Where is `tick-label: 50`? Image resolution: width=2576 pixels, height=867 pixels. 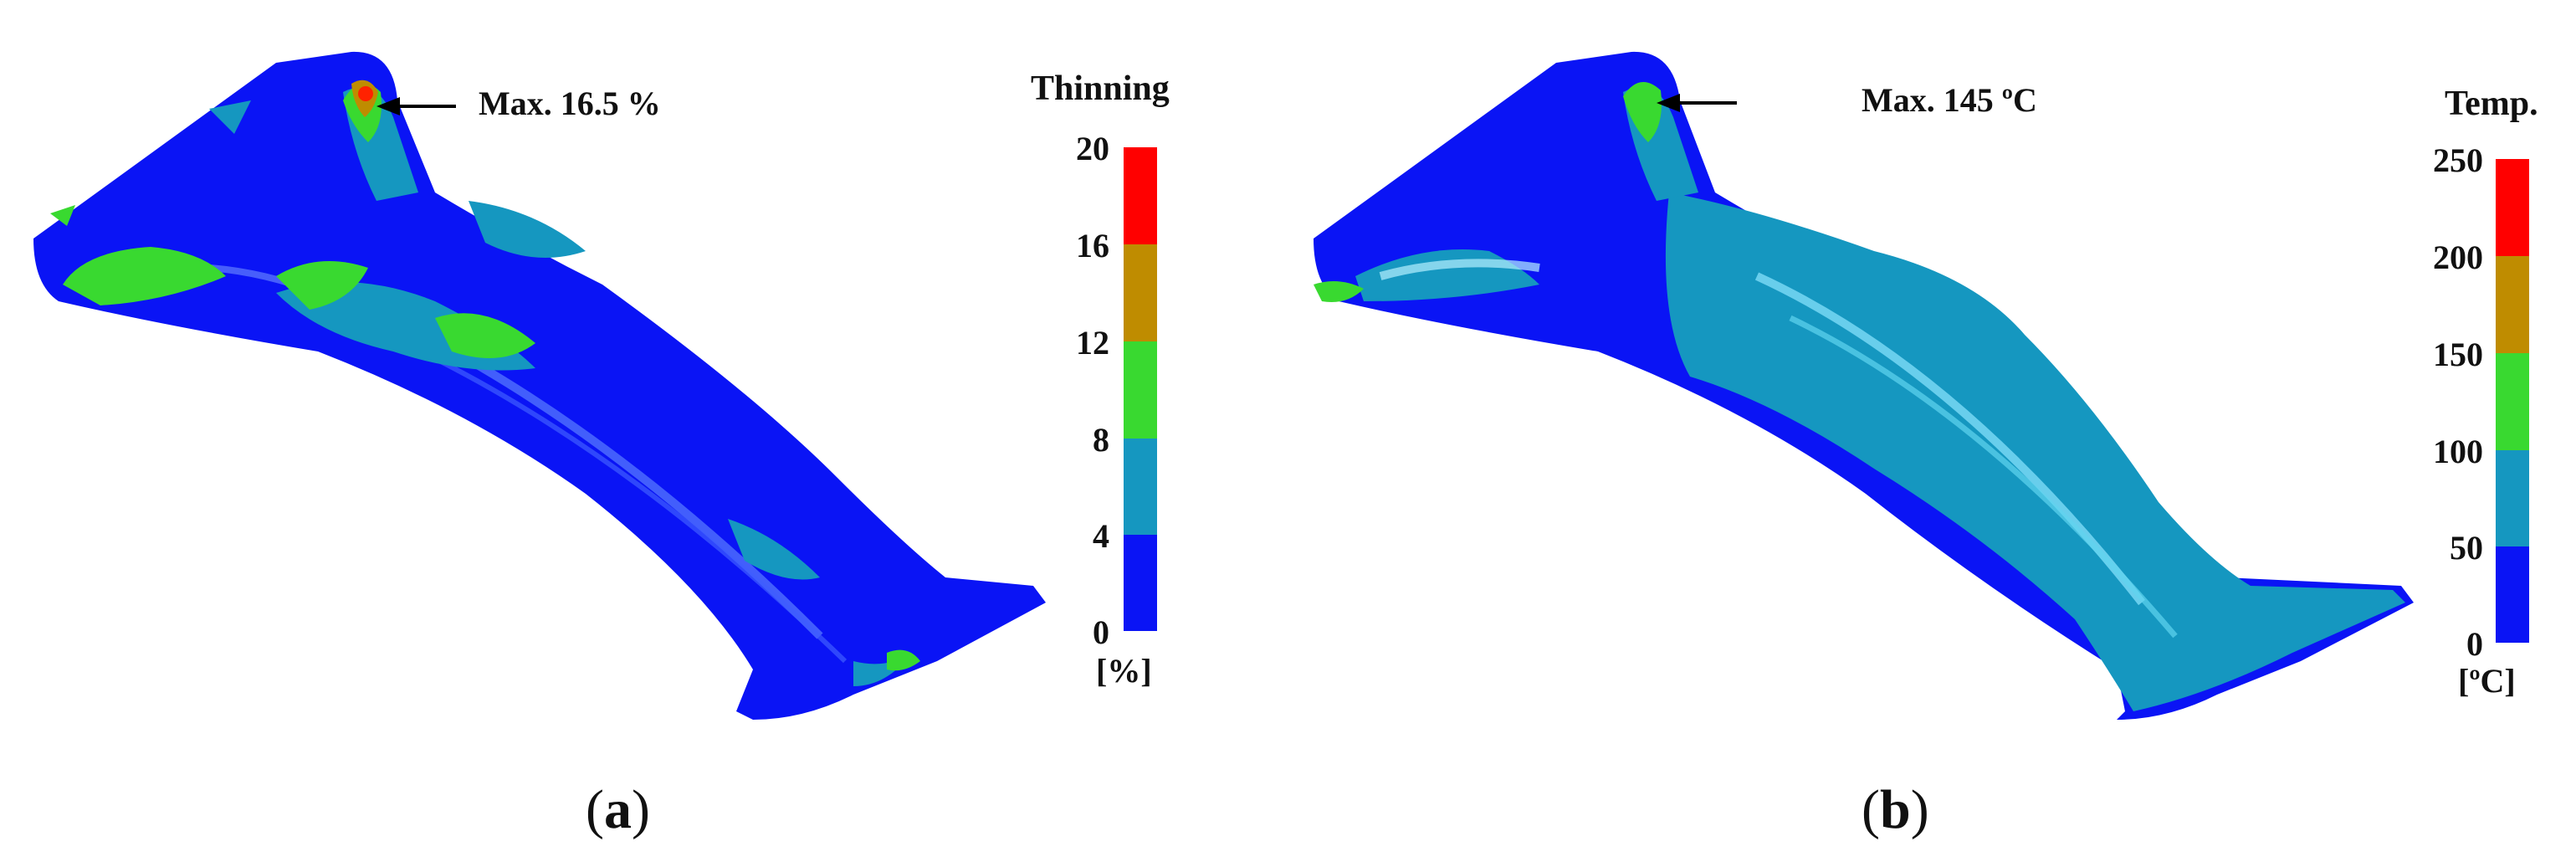 tick-label: 50 is located at coordinates (2467, 548).